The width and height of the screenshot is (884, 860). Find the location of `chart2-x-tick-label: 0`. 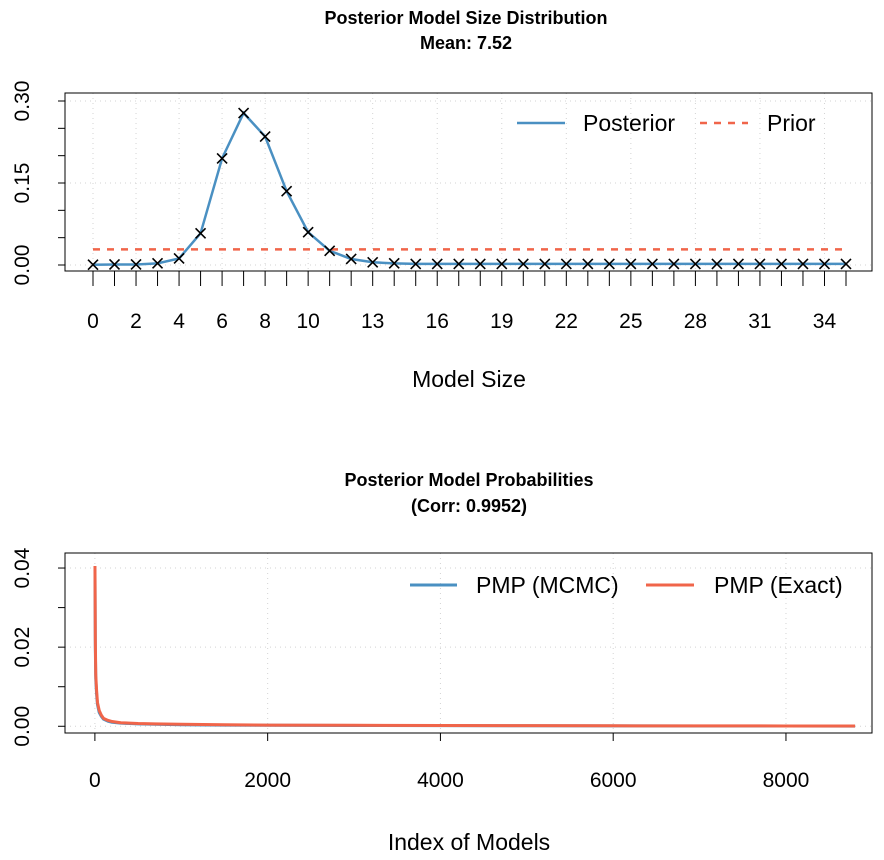

chart2-x-tick-label: 0 is located at coordinates (95, 780).